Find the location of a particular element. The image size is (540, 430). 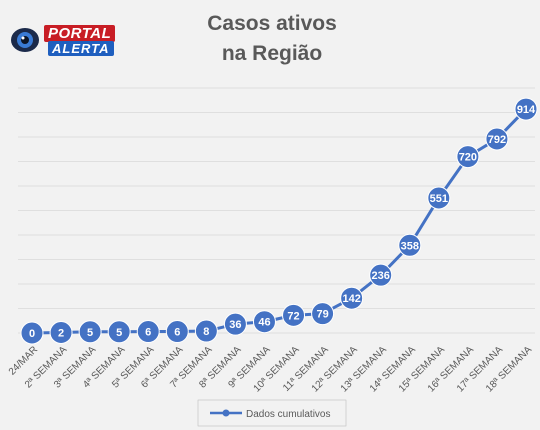

chart-title-line-2: na Região is located at coordinates (272, 53).